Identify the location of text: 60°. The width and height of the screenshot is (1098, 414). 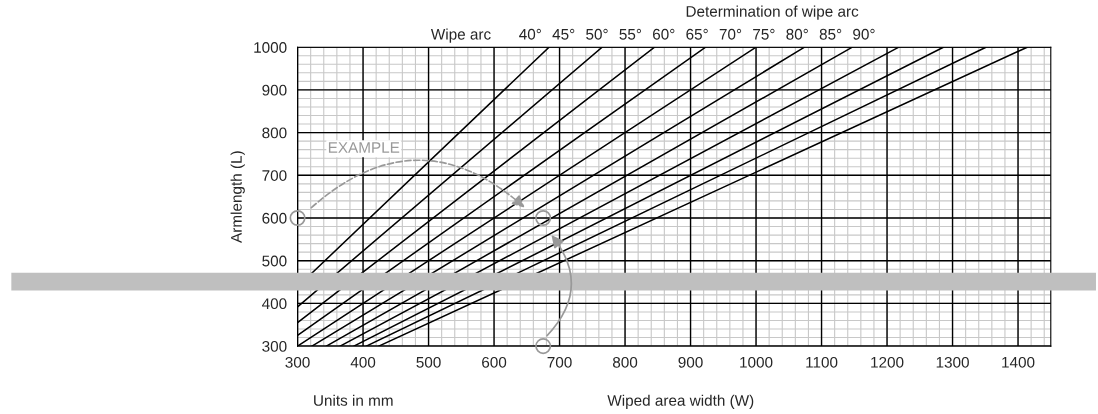
(664, 34).